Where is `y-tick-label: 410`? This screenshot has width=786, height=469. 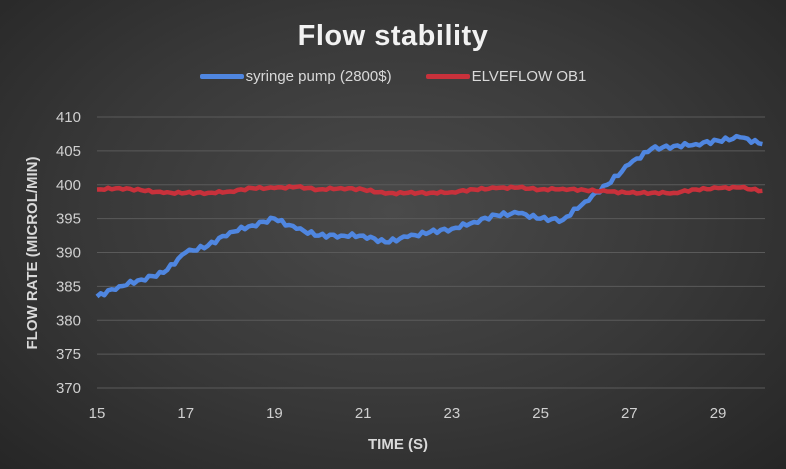
y-tick-label: 410 is located at coordinates (68, 117).